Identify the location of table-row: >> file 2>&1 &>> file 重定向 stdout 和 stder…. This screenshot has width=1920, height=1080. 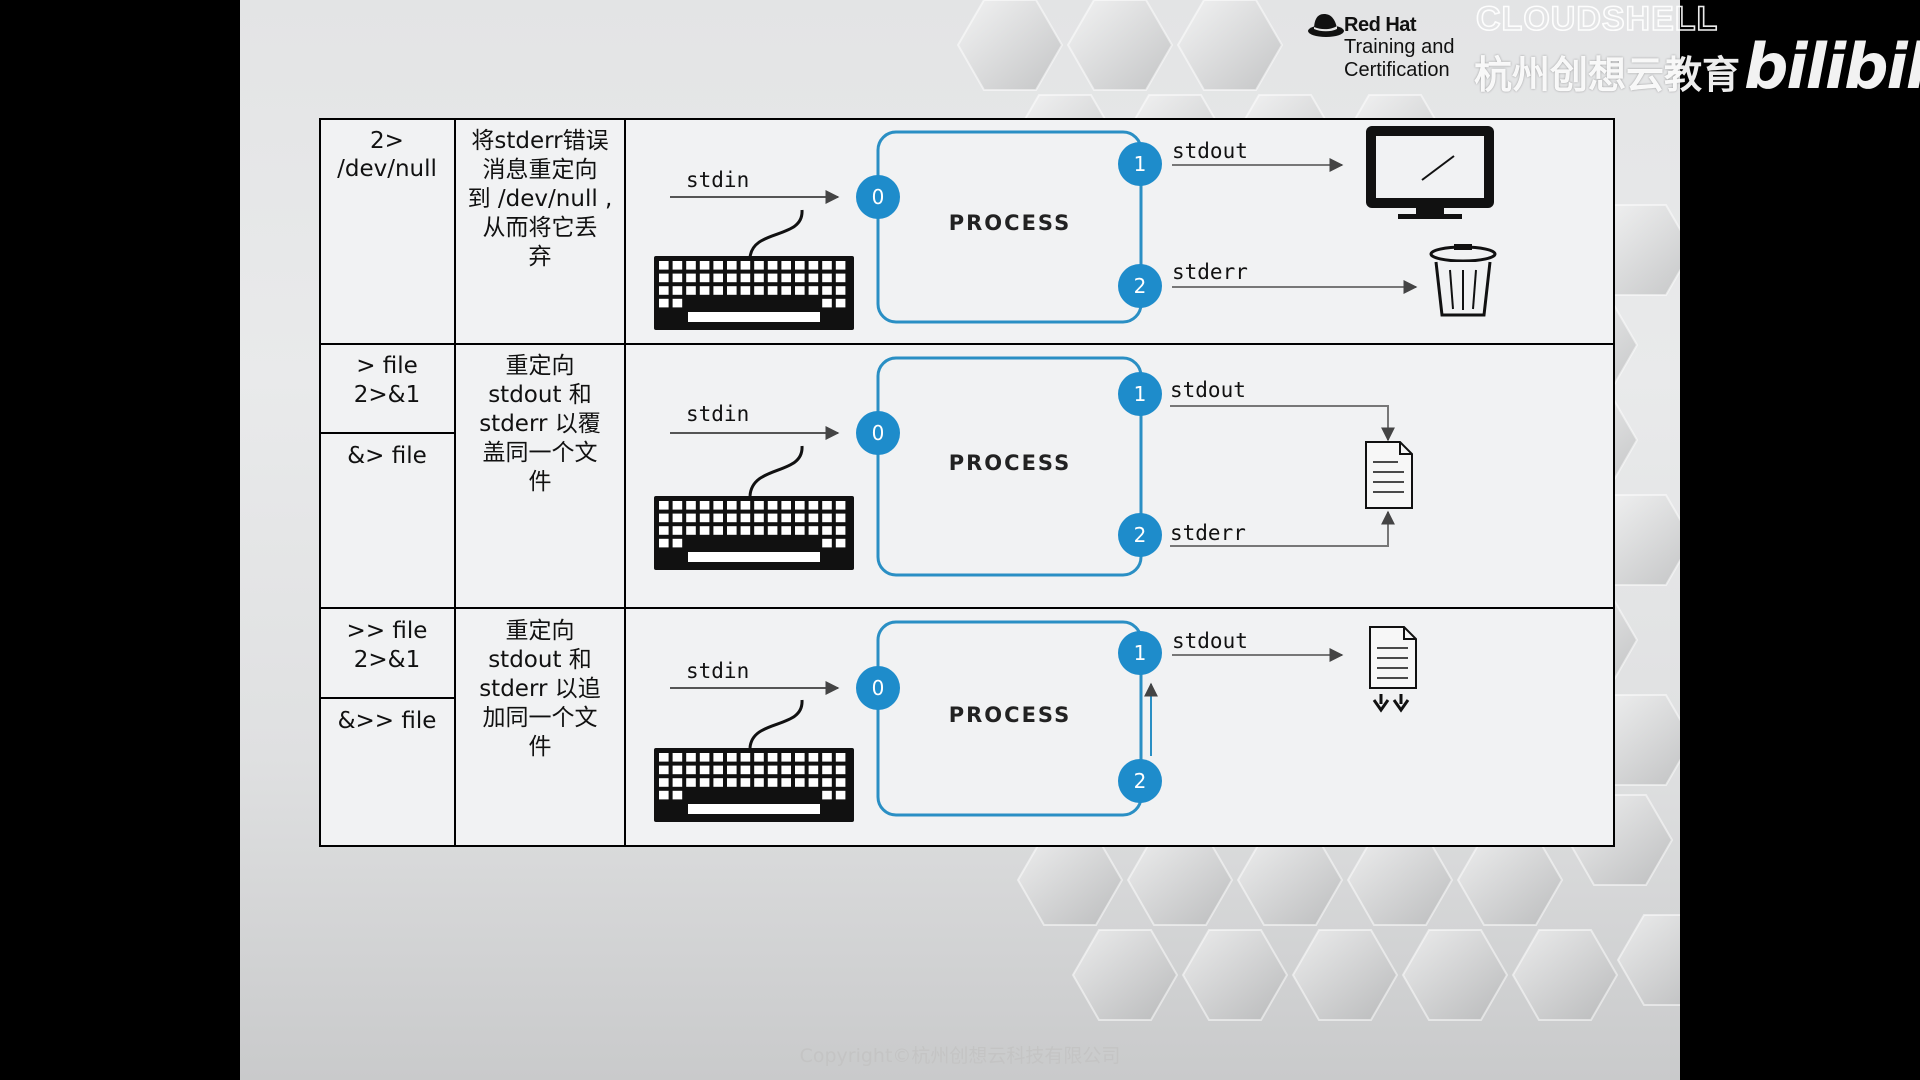
(877, 720).